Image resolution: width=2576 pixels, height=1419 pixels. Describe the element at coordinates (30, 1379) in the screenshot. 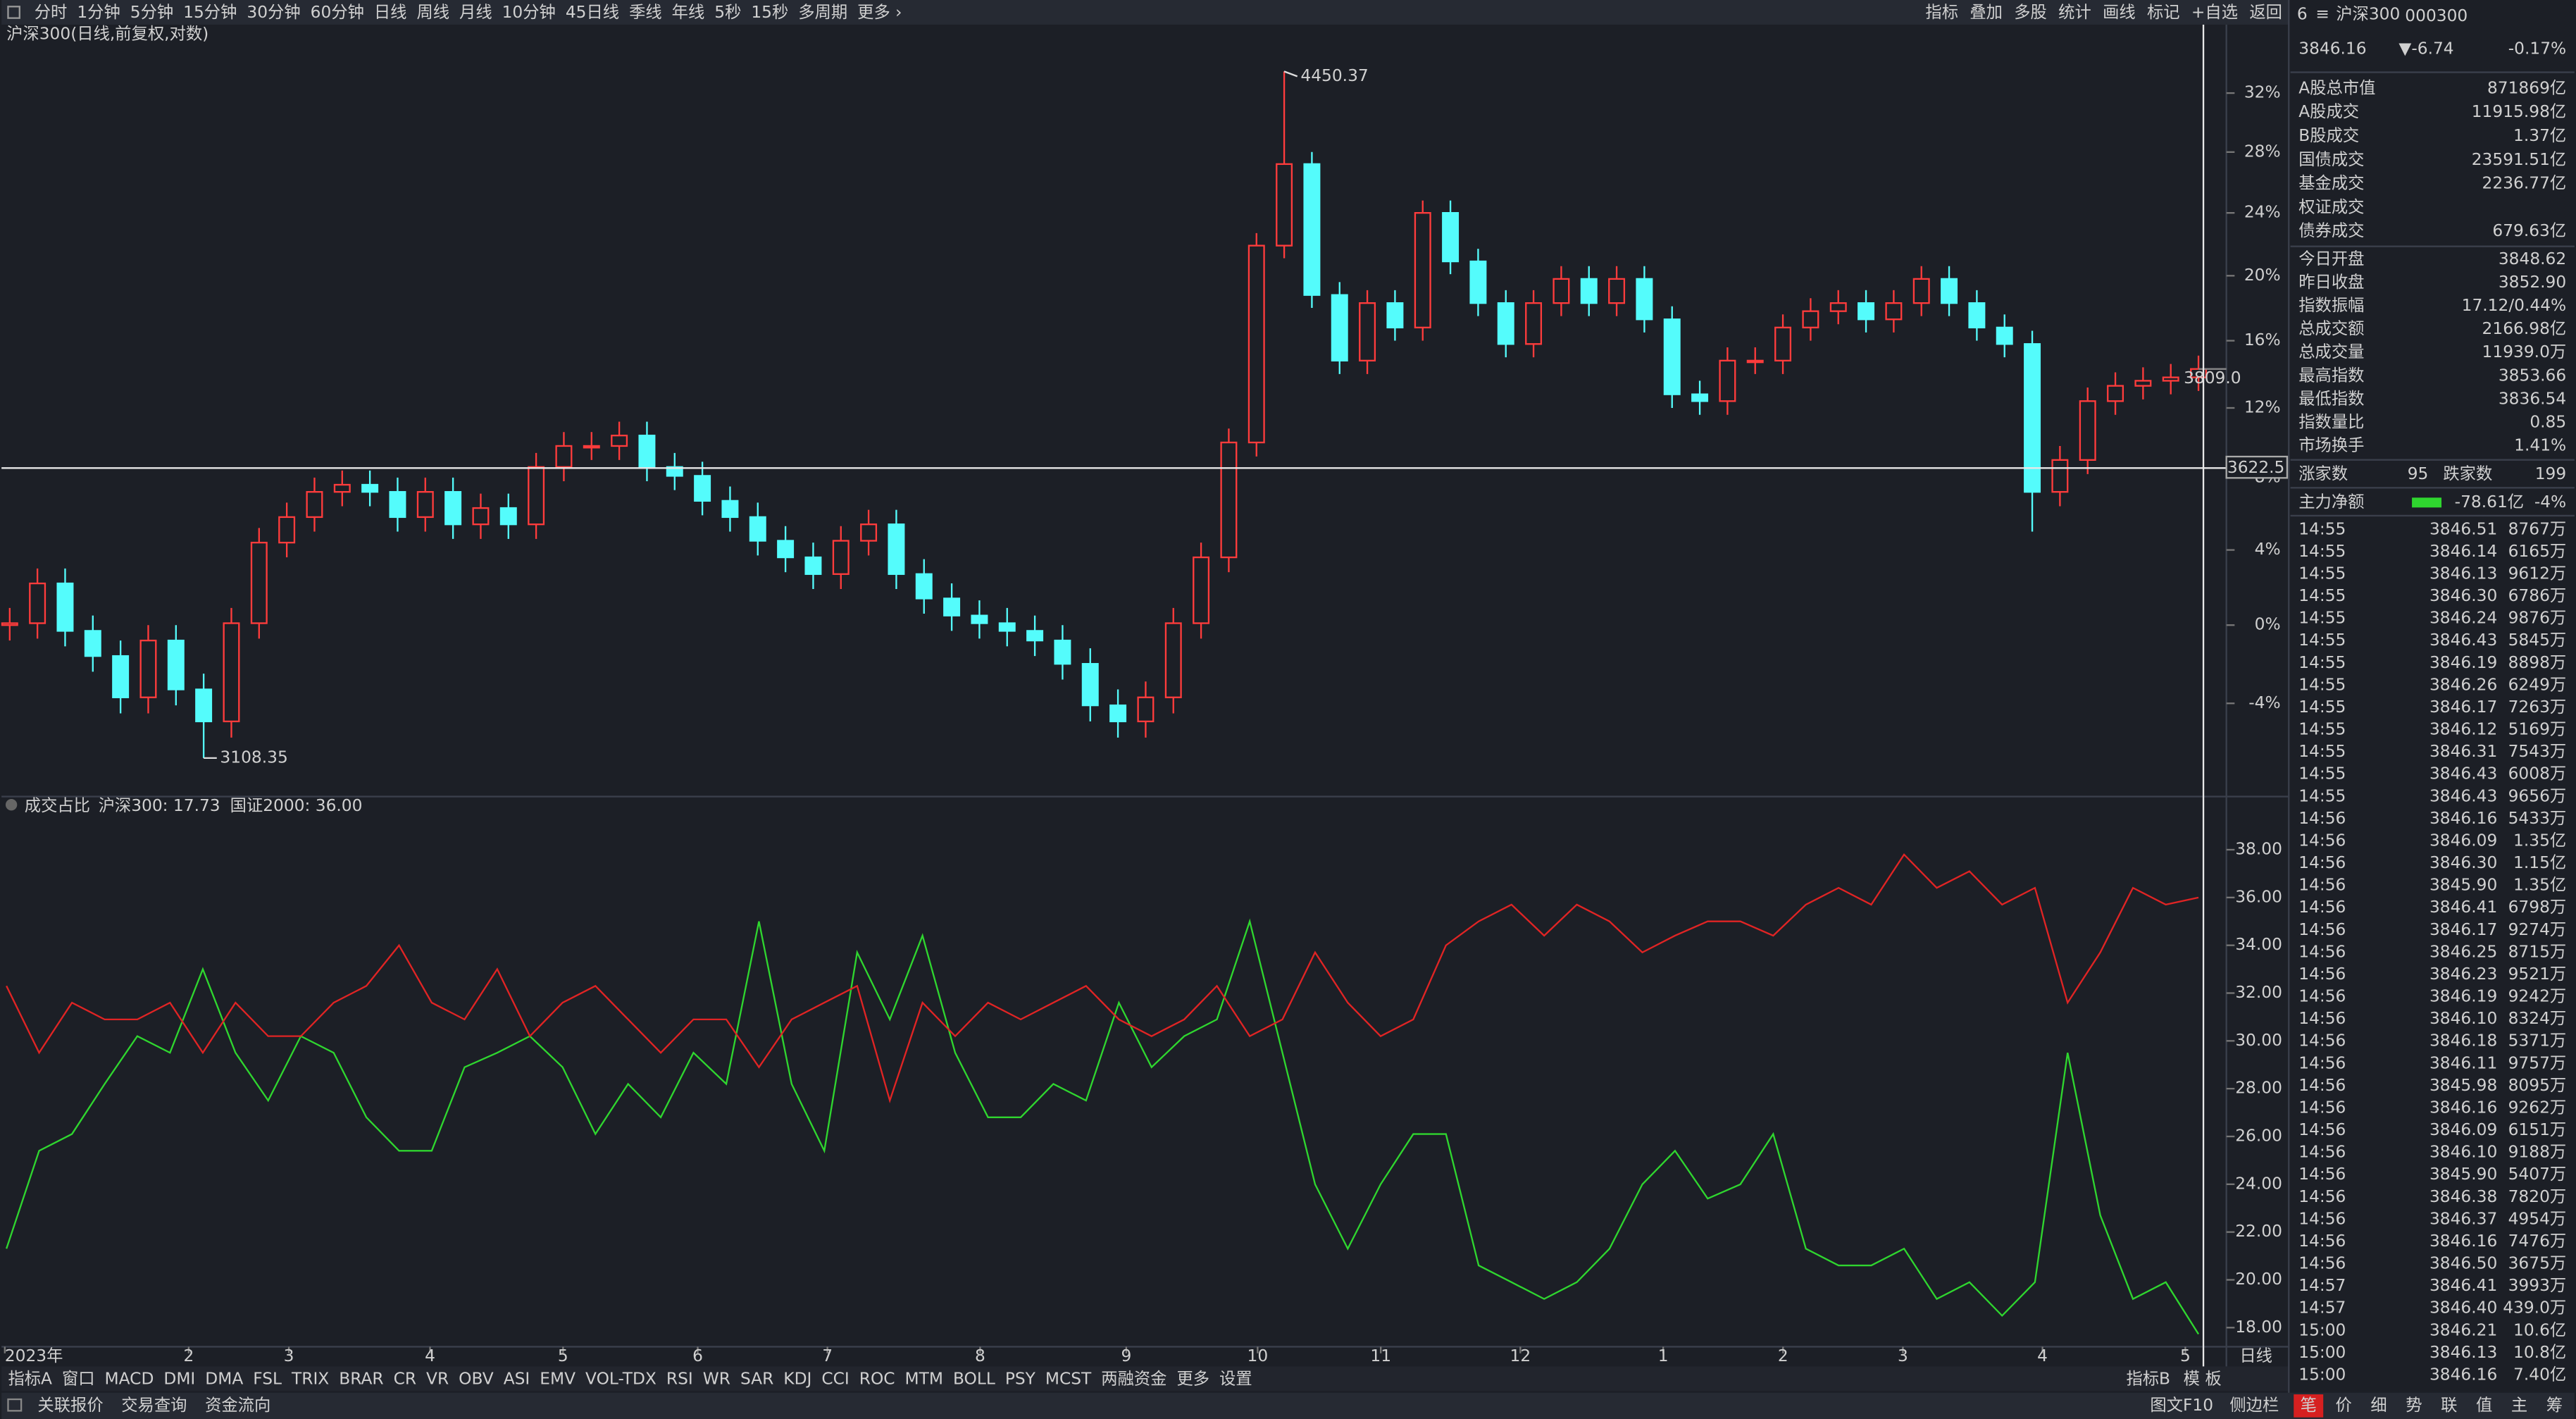

I see `indicator-tab: 指标A` at that location.